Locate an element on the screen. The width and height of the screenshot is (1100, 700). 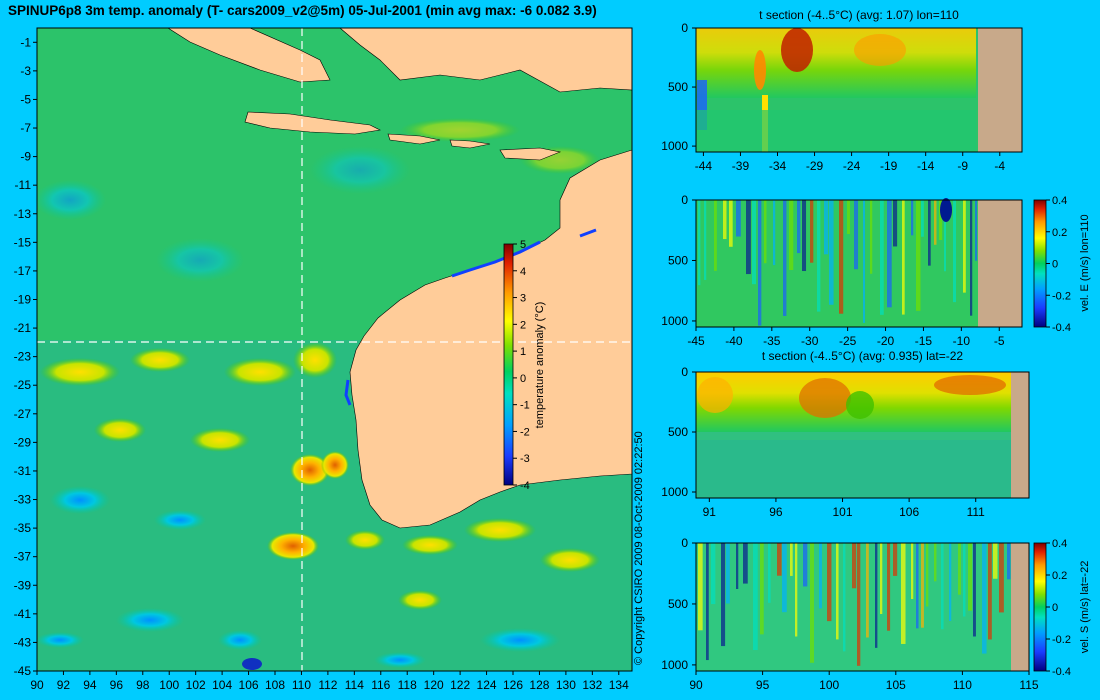
section1-x-tick-label: -4 is located at coordinates (999, 166).